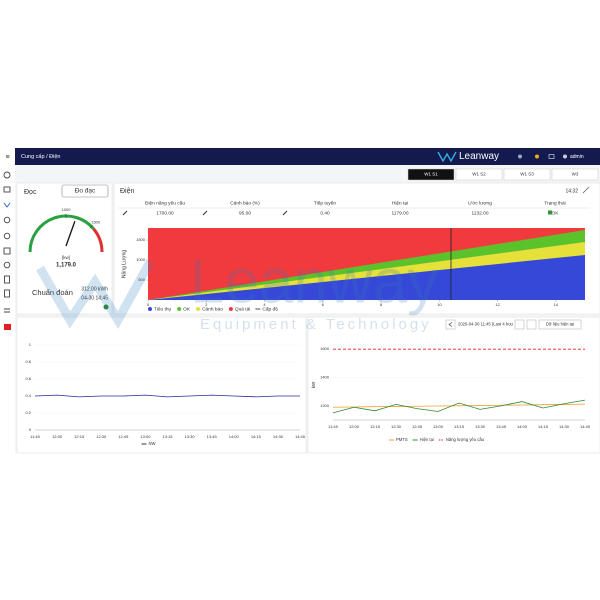  Describe the element at coordinates (152, 443) in the screenshot. I see `legend-label: NW` at that location.